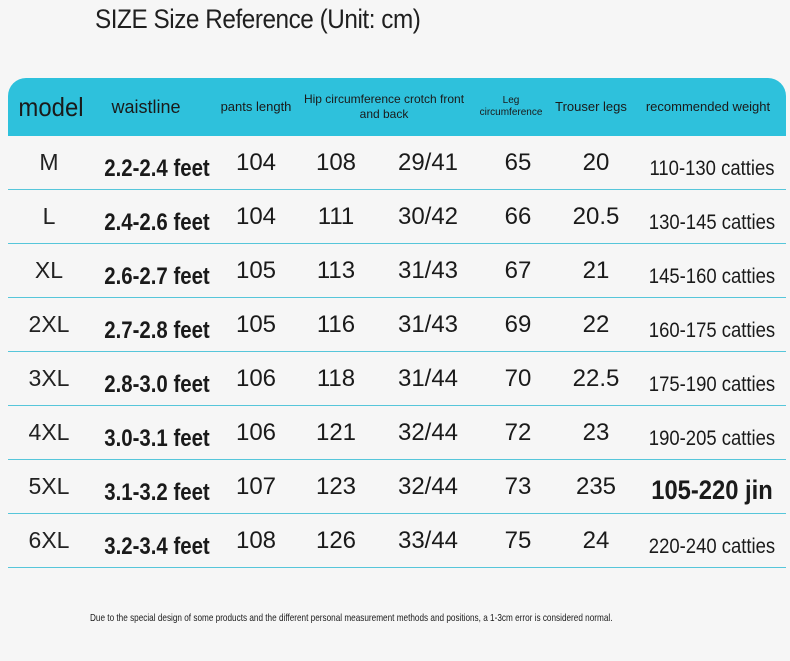 This screenshot has height=661, width=790. I want to click on cell-model: L, so click(49, 216).